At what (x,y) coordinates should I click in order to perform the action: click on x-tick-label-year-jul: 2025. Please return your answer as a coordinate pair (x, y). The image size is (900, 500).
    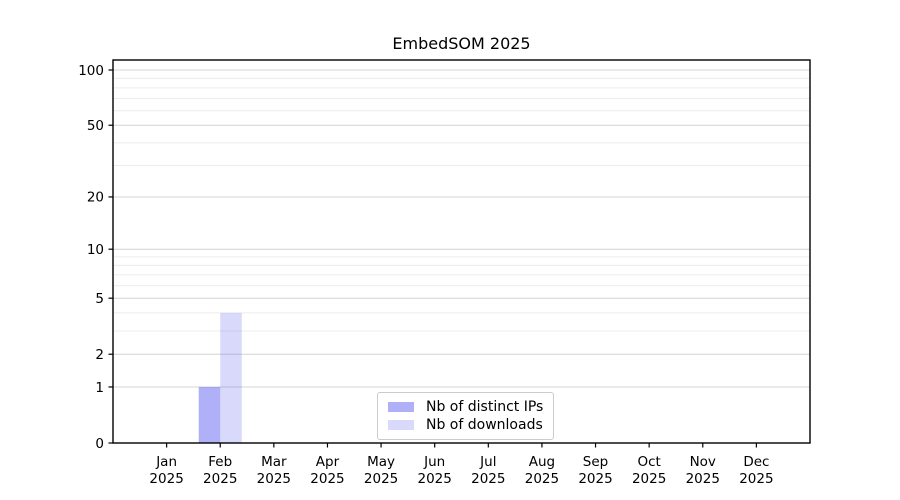
    Looking at the image, I should click on (488, 479).